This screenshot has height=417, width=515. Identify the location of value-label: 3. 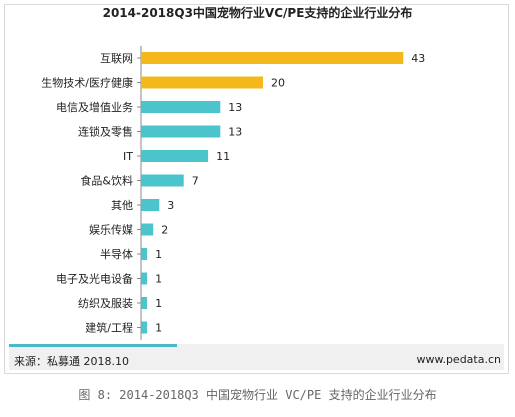
(170, 205).